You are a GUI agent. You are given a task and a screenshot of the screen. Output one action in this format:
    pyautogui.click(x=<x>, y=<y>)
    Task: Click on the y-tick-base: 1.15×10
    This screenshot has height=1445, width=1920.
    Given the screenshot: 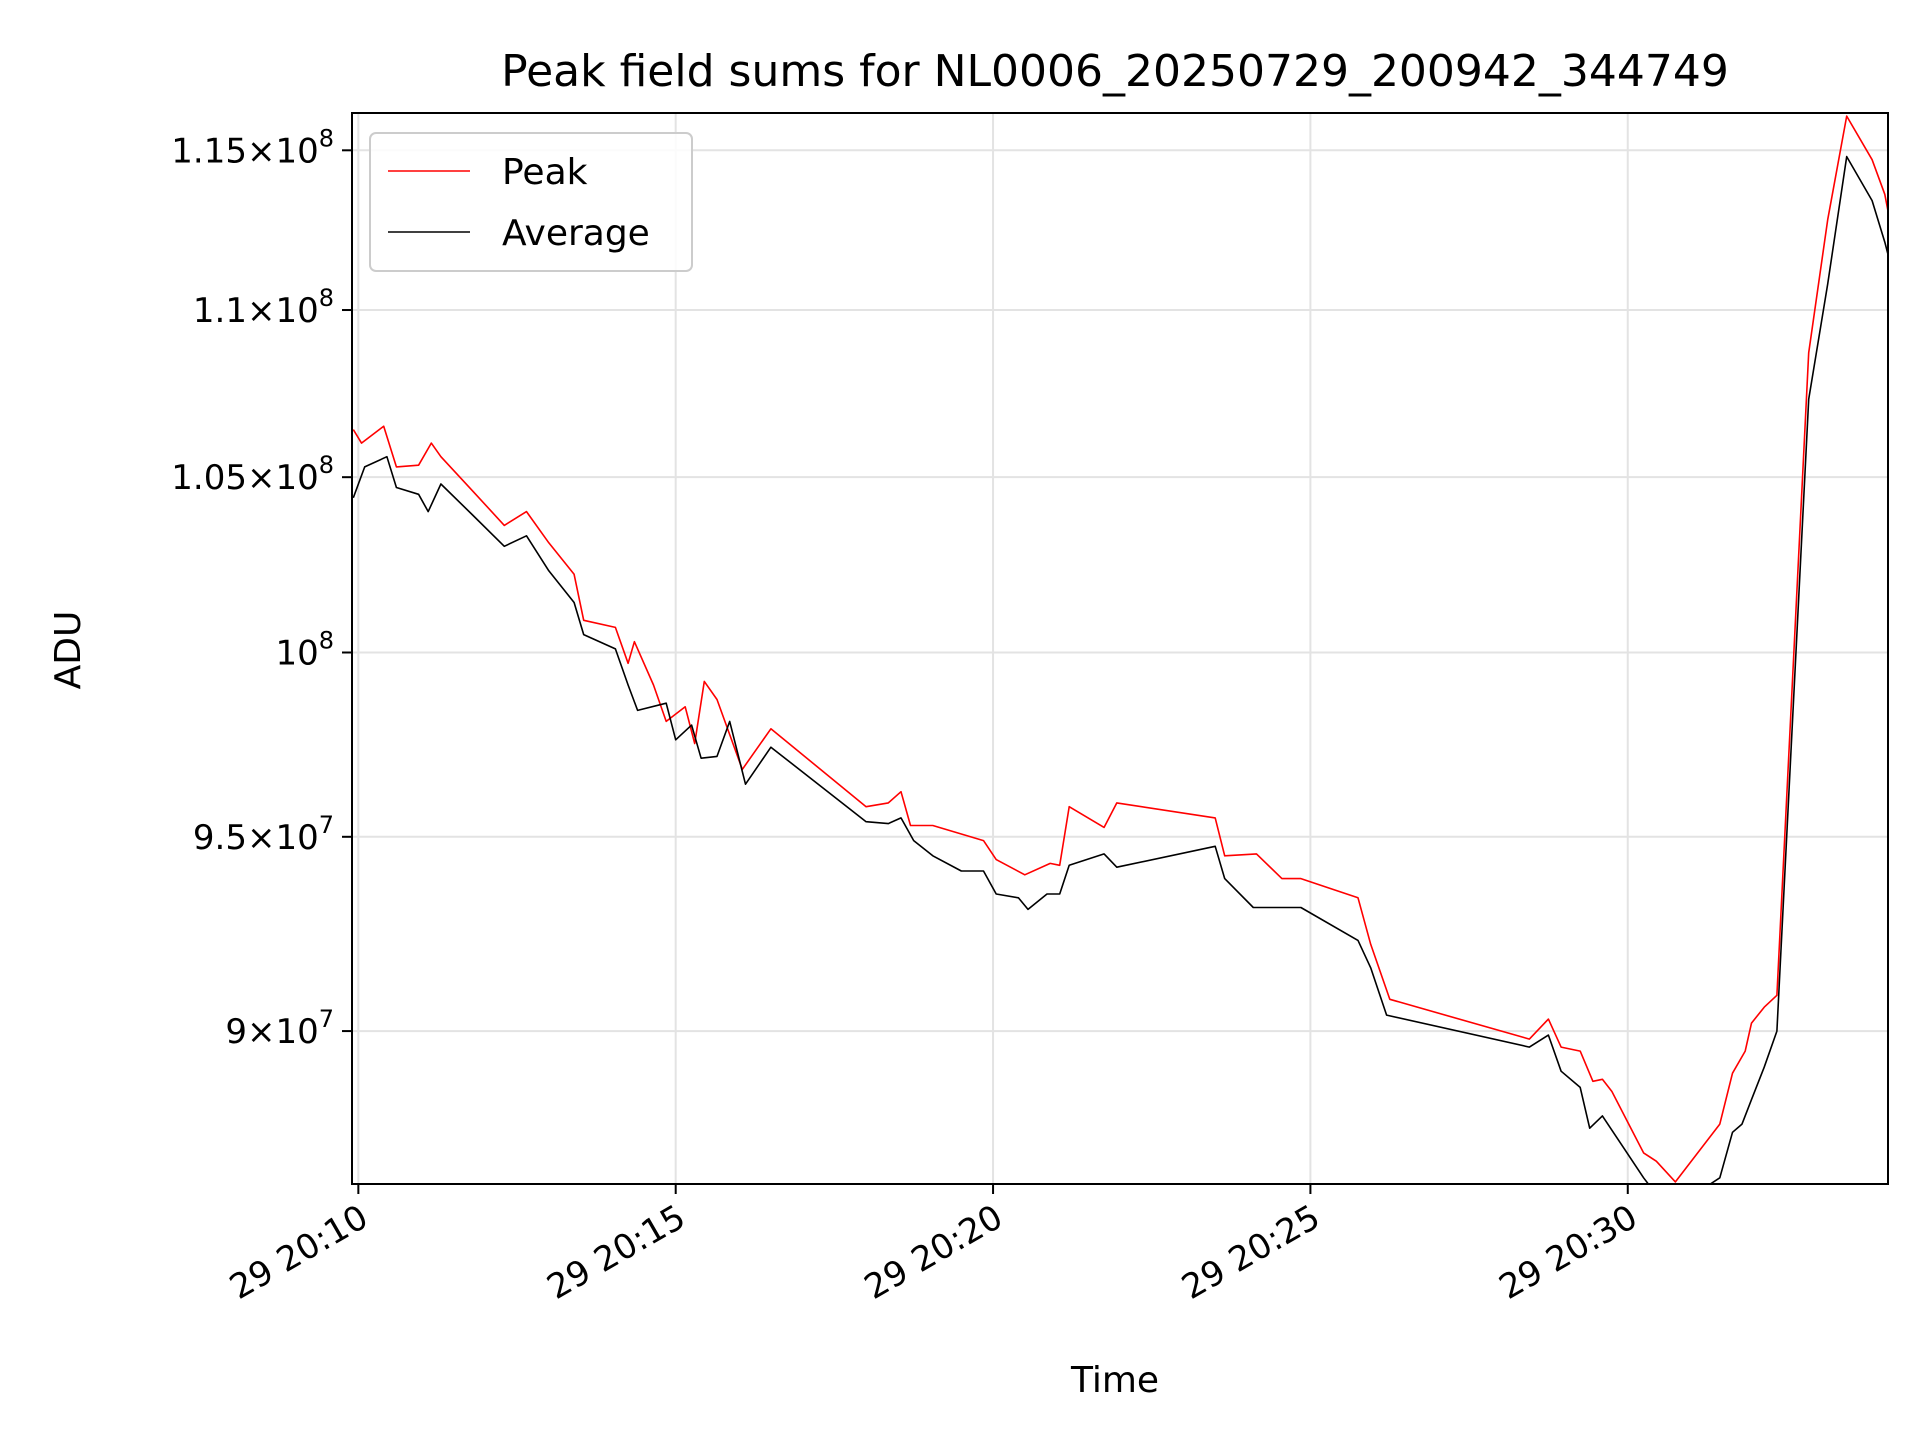 What is the action you would take?
    pyautogui.click(x=244, y=151)
    